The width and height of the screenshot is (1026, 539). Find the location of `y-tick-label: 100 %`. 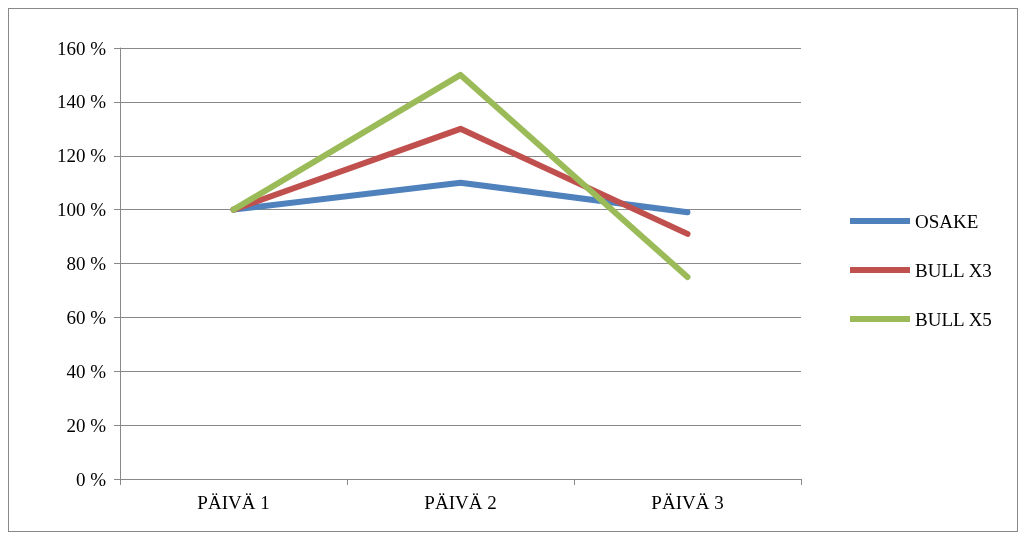

y-tick-label: 100 % is located at coordinates (81, 210).